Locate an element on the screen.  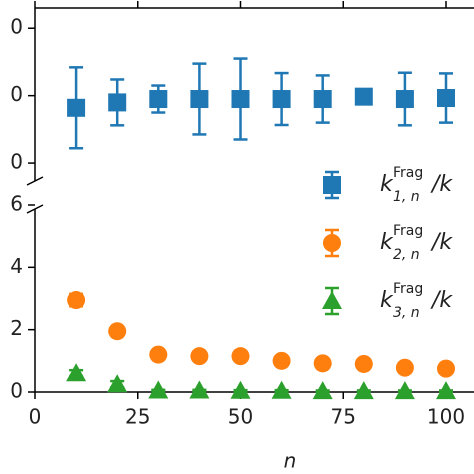
series is located at coordinates (261, 381).